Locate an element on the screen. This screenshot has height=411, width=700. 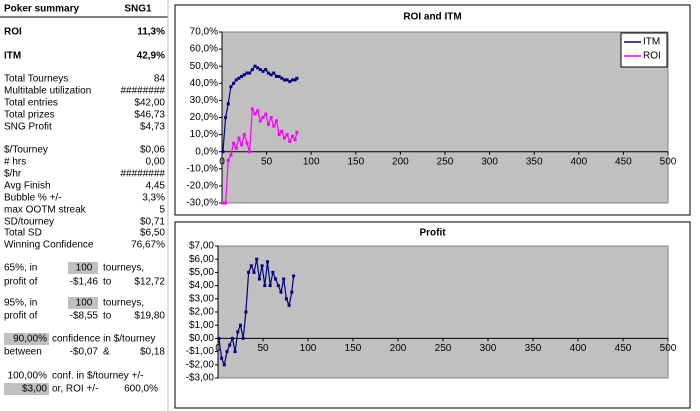
row-value: $6,50 is located at coordinates (152, 233).